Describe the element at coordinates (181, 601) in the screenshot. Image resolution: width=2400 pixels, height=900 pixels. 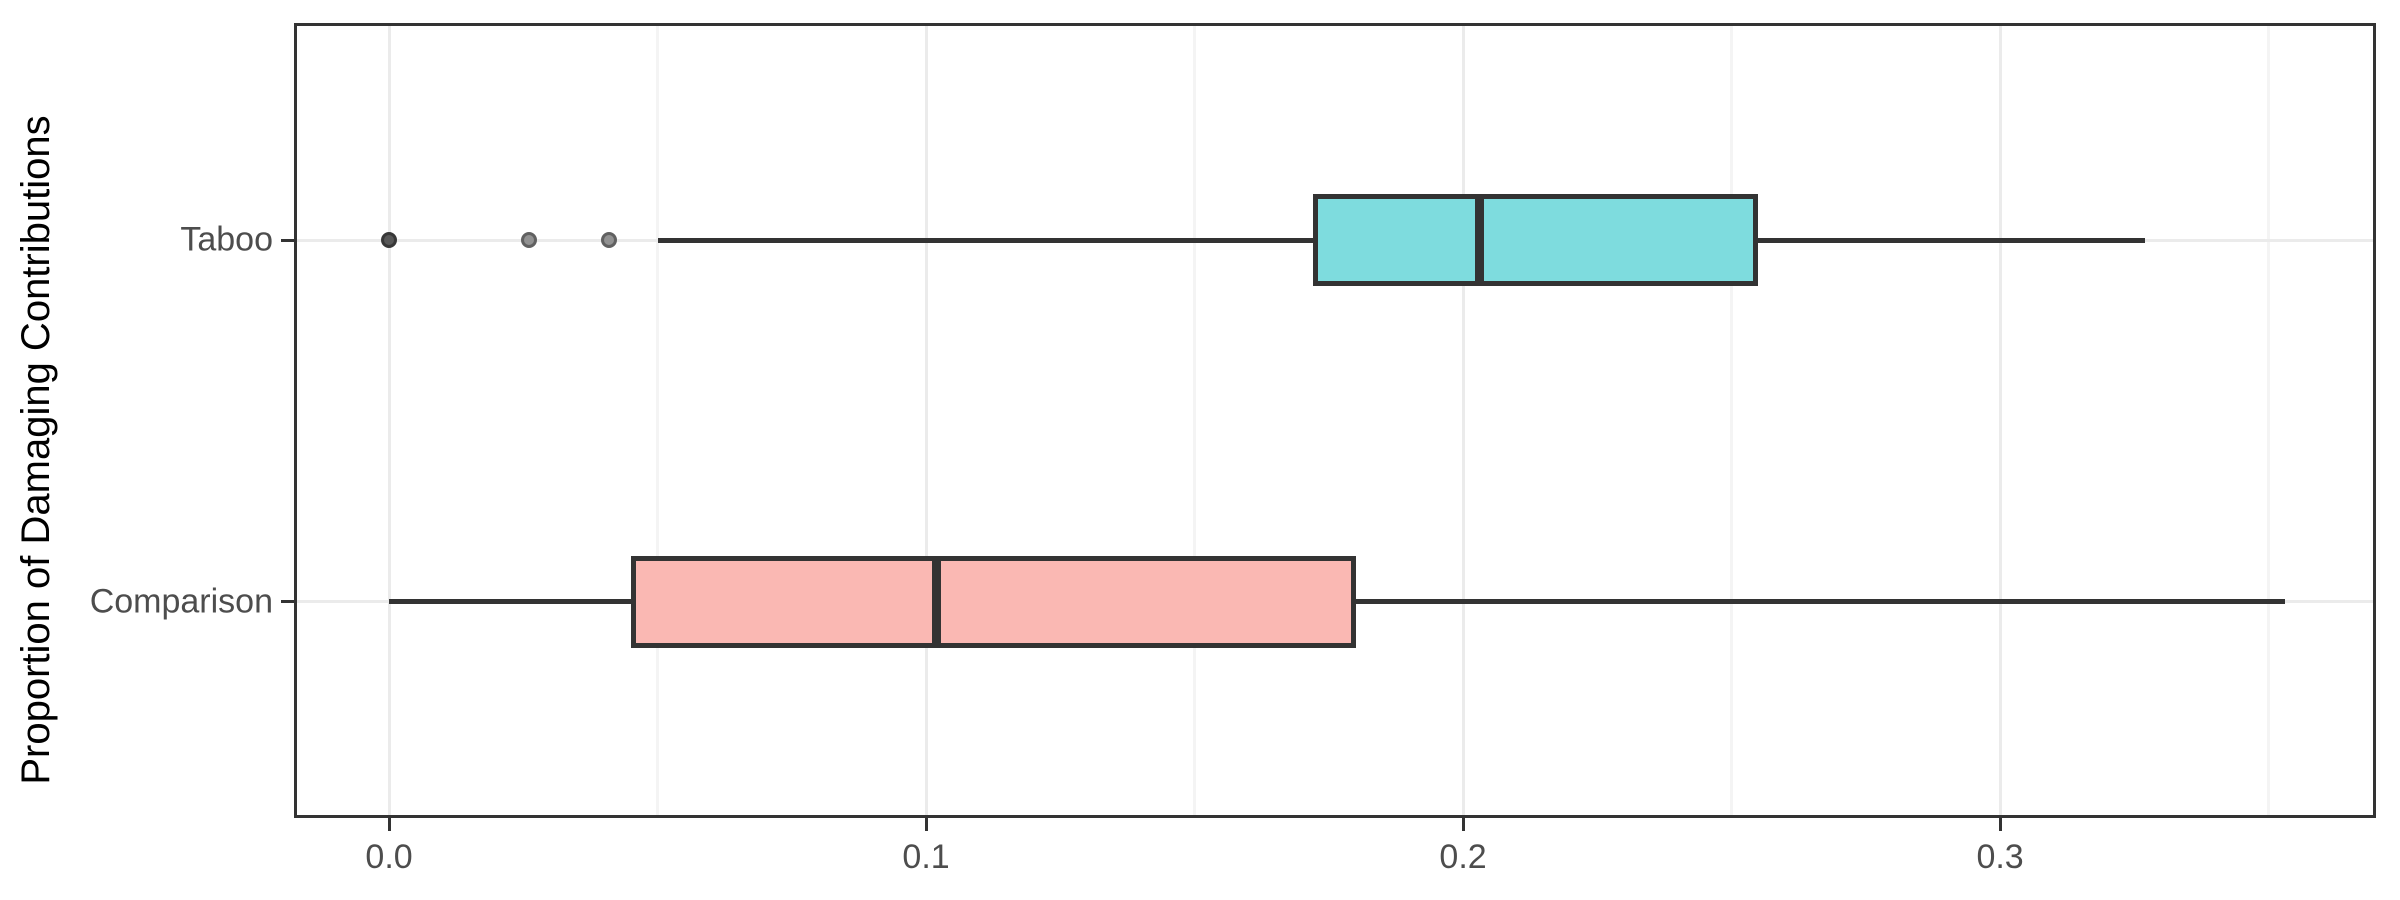
I see `y-tick-label-comparison: Comparison` at that location.